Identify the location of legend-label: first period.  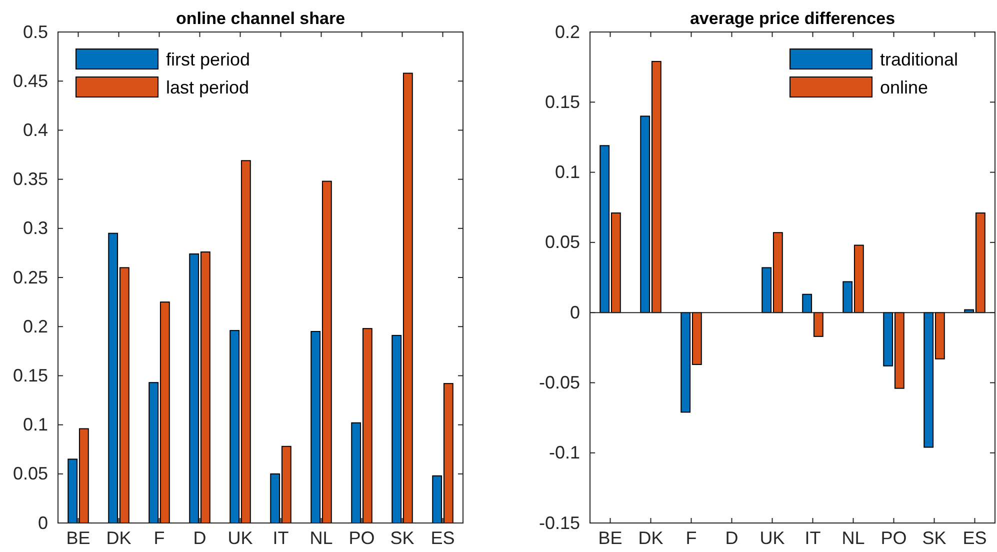
(208, 59).